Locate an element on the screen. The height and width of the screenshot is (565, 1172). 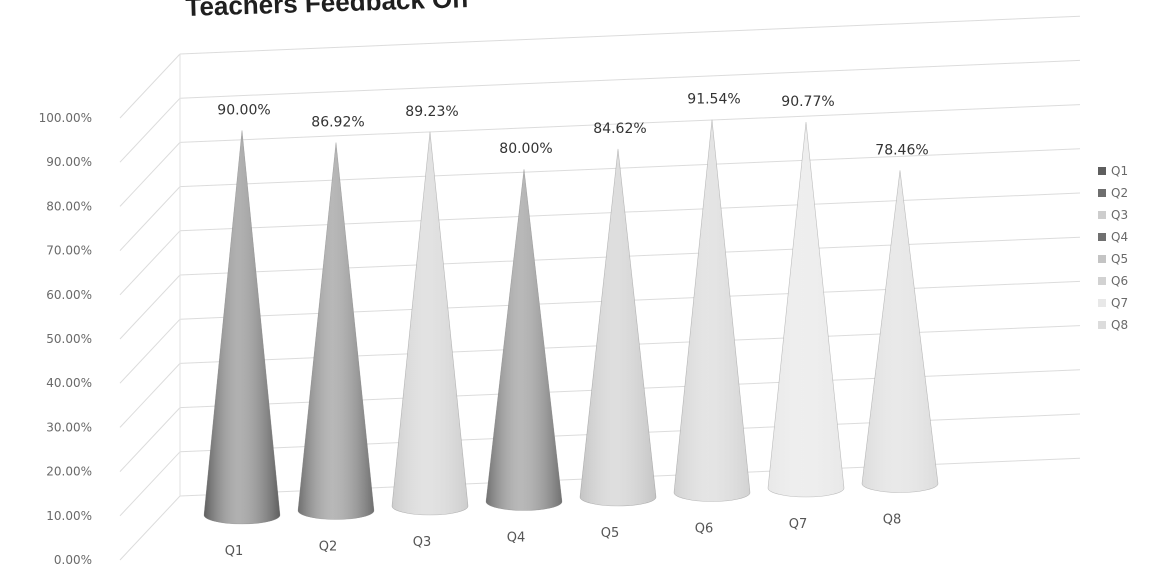
data-label: 78.46% is located at coordinates (901, 150).